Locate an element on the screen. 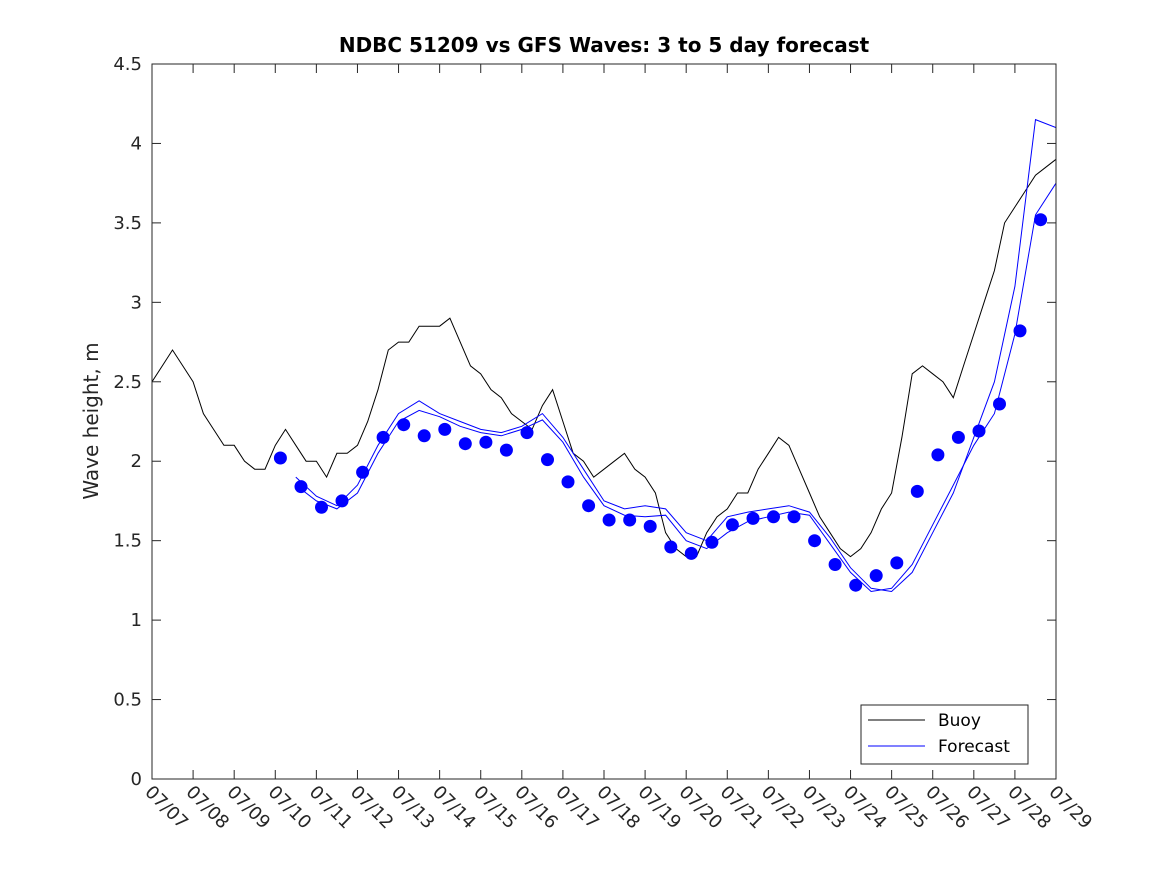  legend-label-buoy: Buoy is located at coordinates (959, 721).